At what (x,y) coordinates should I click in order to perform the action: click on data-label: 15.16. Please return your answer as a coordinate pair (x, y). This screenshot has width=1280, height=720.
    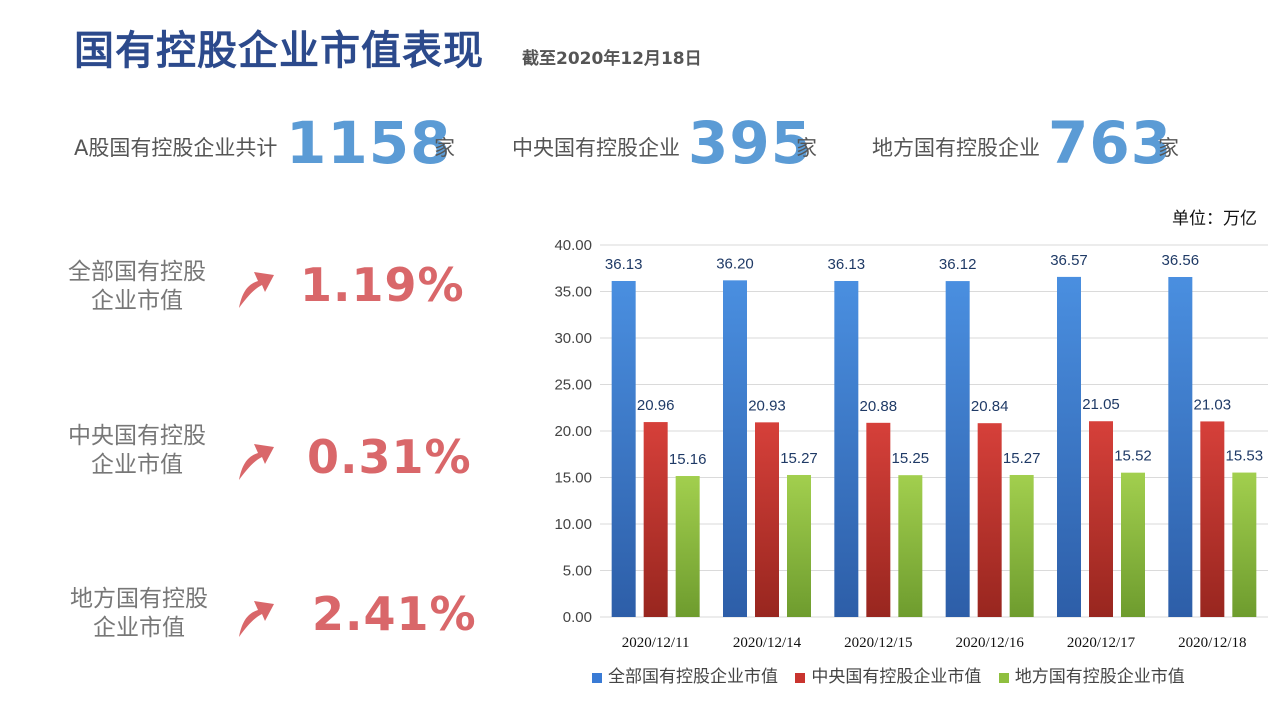
    Looking at the image, I should click on (688, 459).